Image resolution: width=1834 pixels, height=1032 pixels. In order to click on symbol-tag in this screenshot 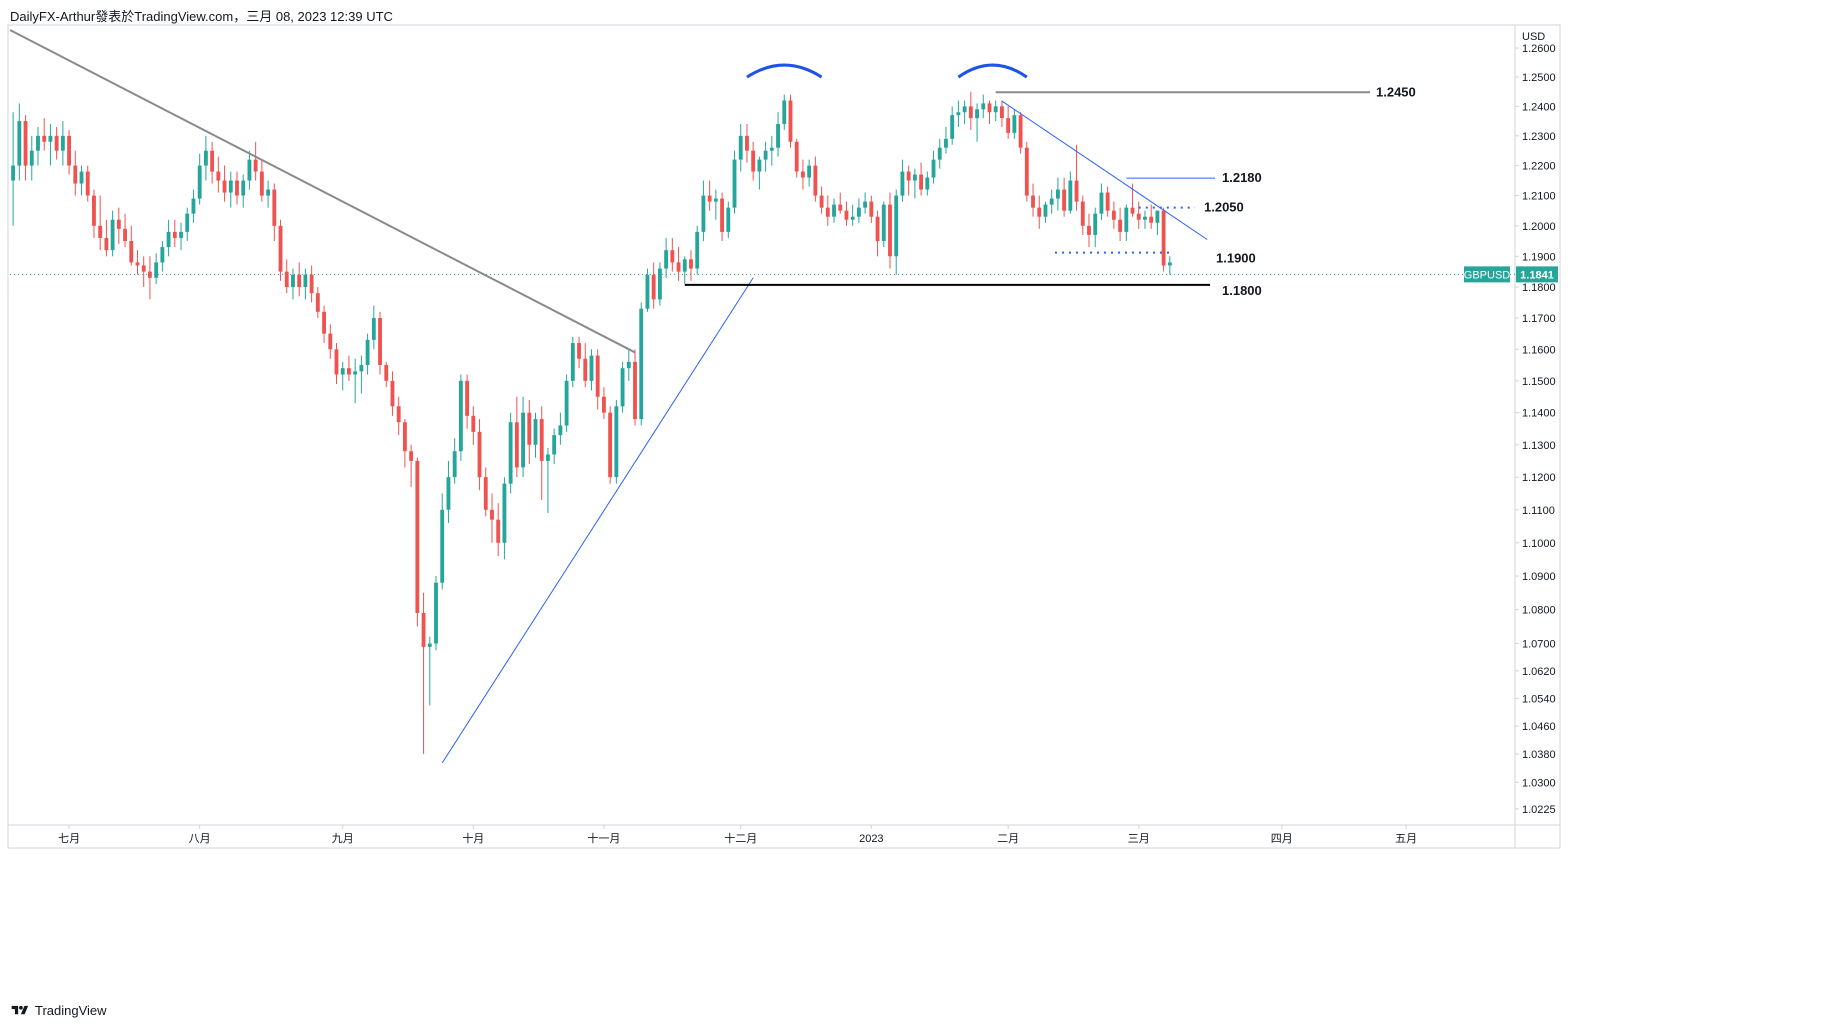, I will do `click(1487, 274)`.